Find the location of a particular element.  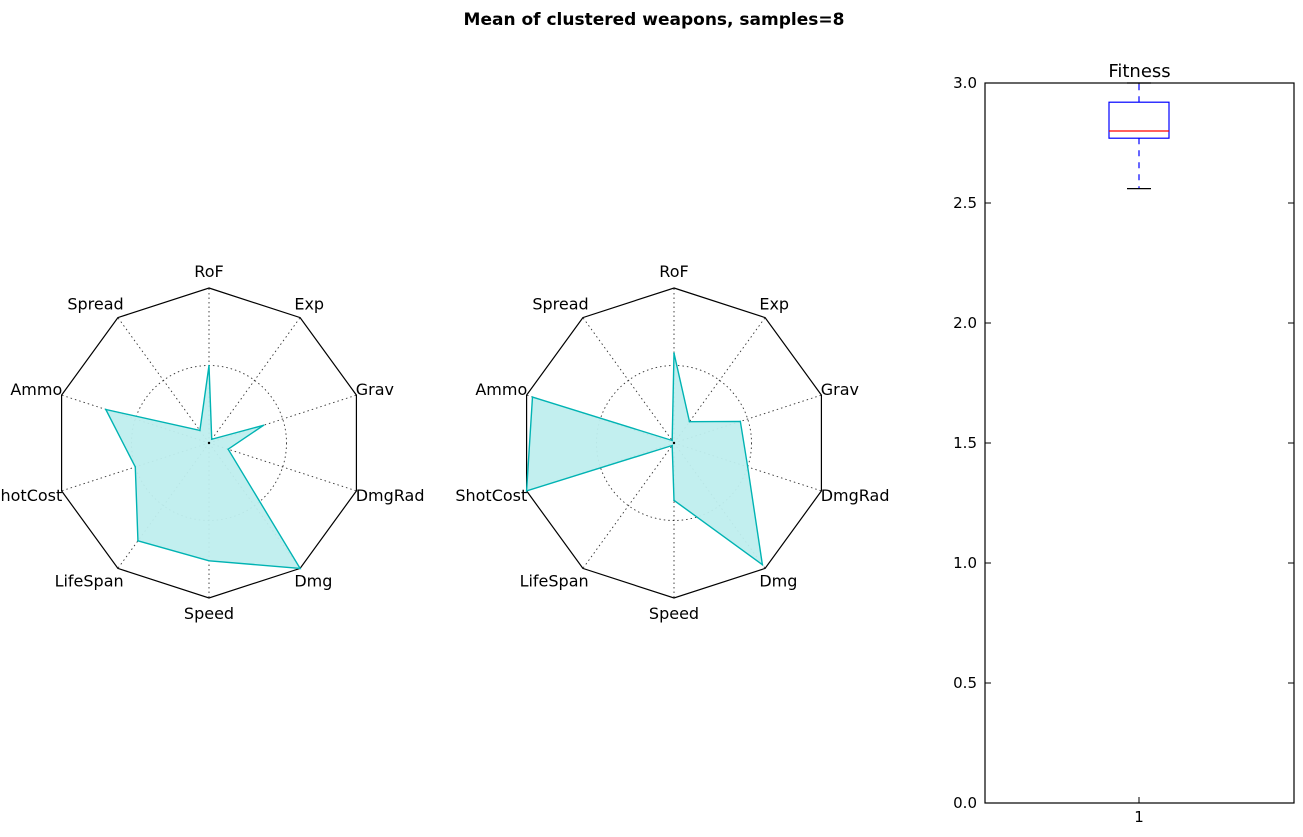

y-tick-label: 3.0 is located at coordinates (965, 83).